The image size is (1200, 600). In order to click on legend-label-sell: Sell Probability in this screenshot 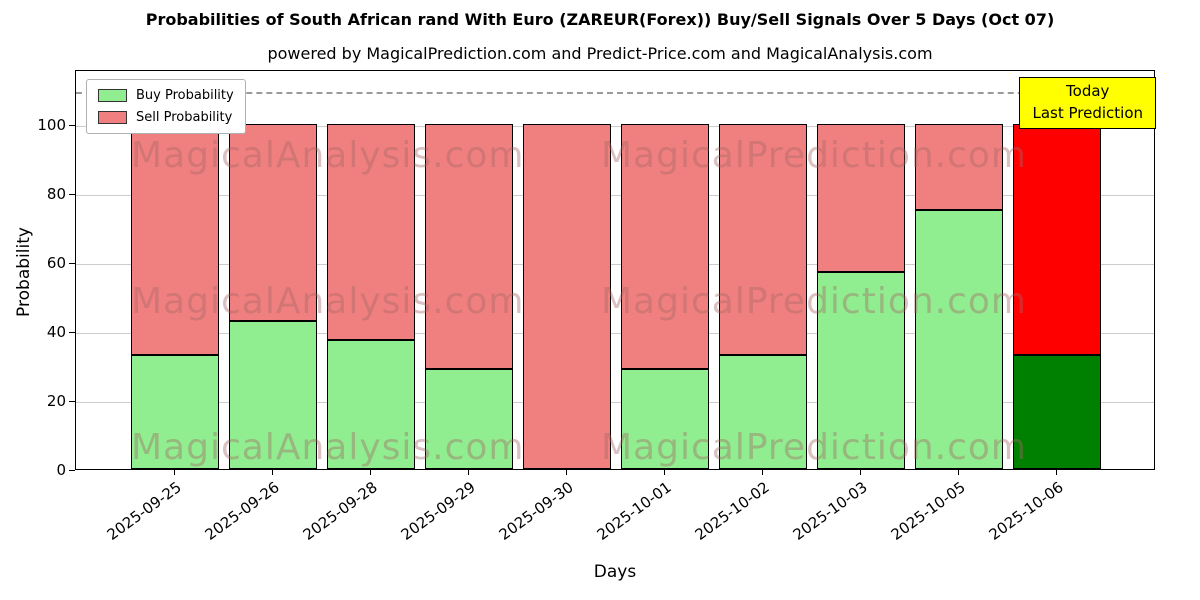, I will do `click(184, 117)`.